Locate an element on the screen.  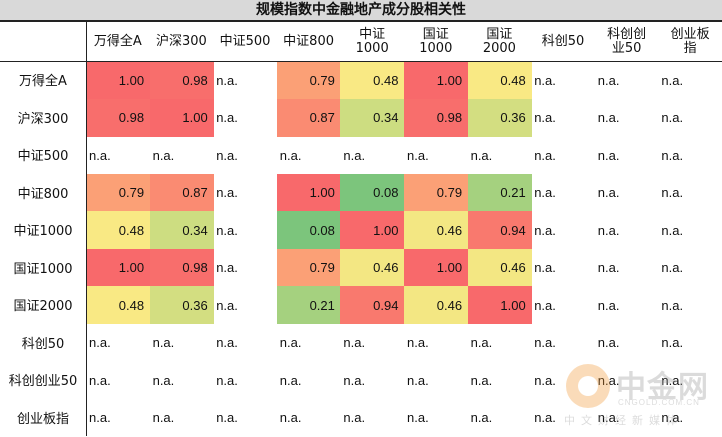
column-header-divider is located at coordinates (361, 61).